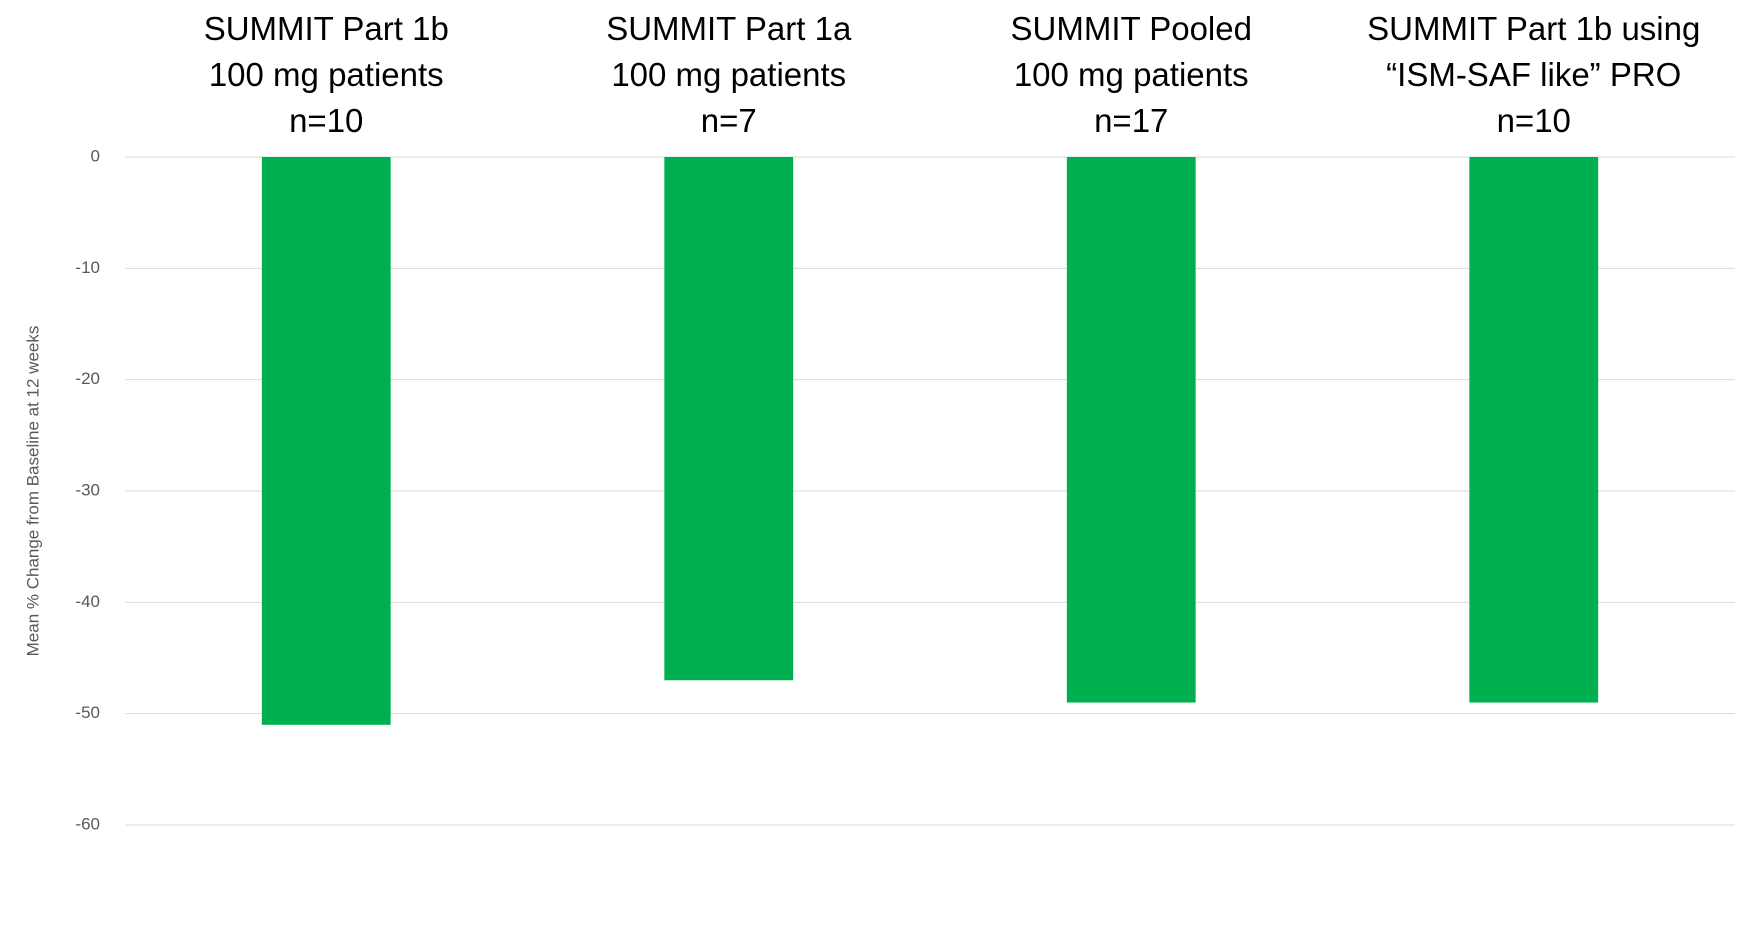  Describe the element at coordinates (87, 601) in the screenshot. I see `y-tick-label: -40` at that location.